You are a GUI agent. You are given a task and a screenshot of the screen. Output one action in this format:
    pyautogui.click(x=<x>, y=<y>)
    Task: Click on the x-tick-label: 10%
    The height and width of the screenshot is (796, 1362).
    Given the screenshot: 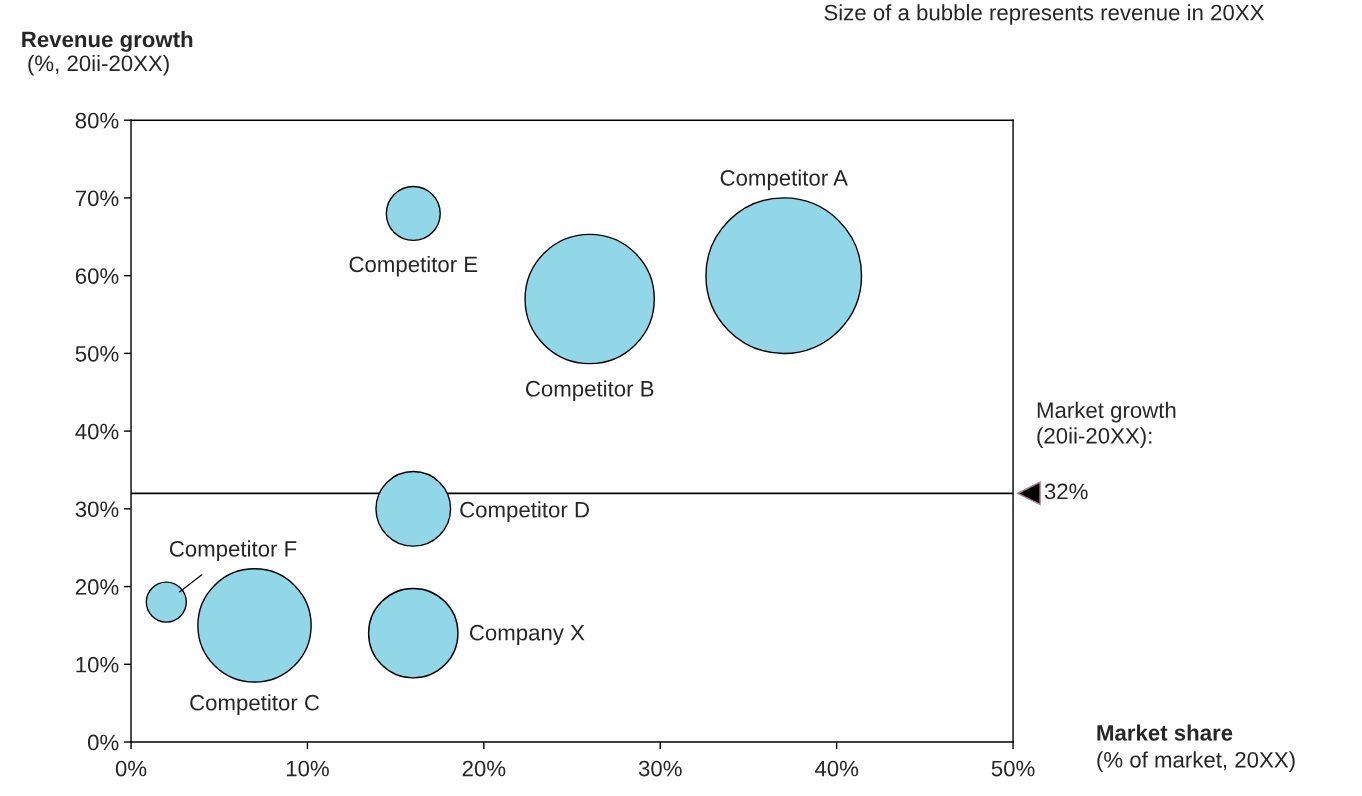 What is the action you would take?
    pyautogui.click(x=307, y=768)
    